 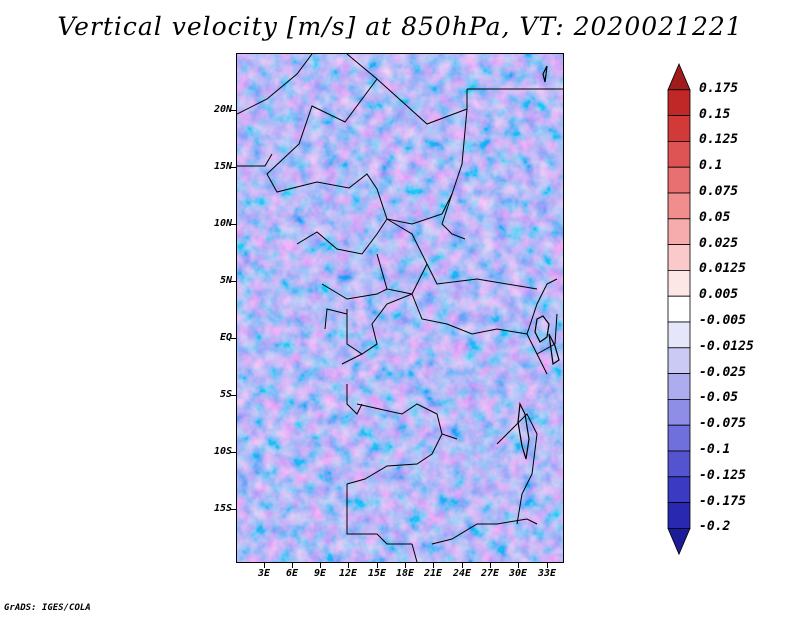 I want to click on colorbar-label: 0.125, so click(x=719, y=140).